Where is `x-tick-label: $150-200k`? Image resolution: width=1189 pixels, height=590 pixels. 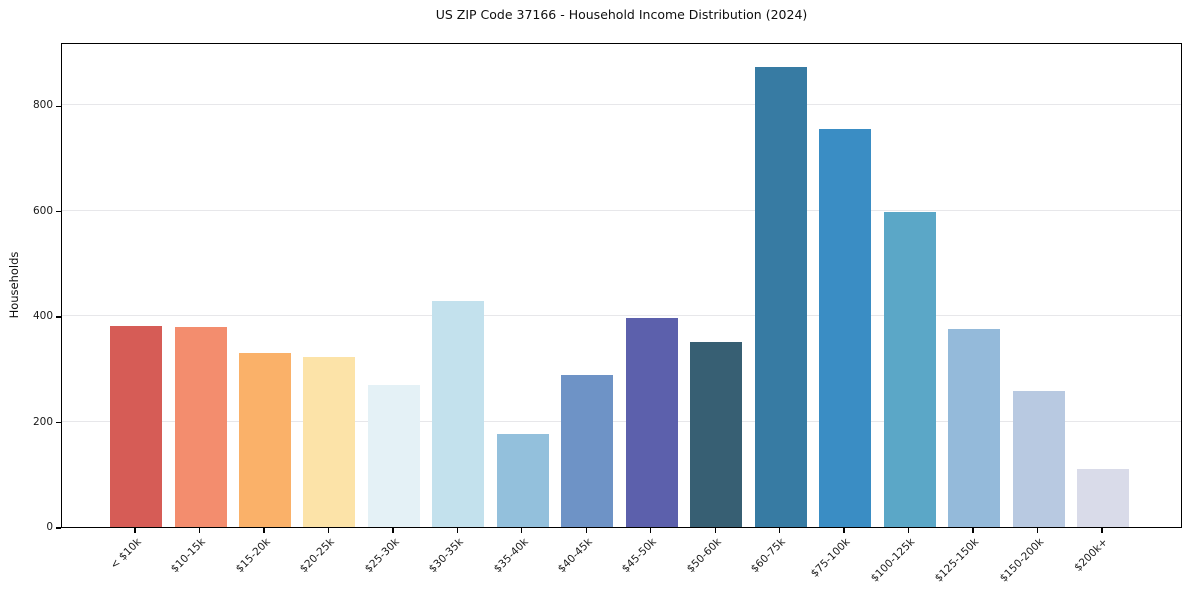
x-tick-label: $150-200k is located at coordinates (1021, 560).